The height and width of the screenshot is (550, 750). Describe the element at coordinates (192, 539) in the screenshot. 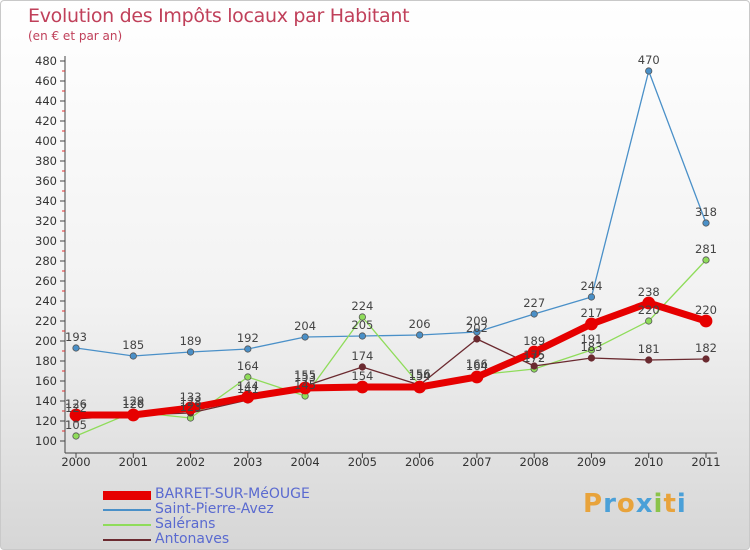

I see `legend-label: Antonaves` at that location.